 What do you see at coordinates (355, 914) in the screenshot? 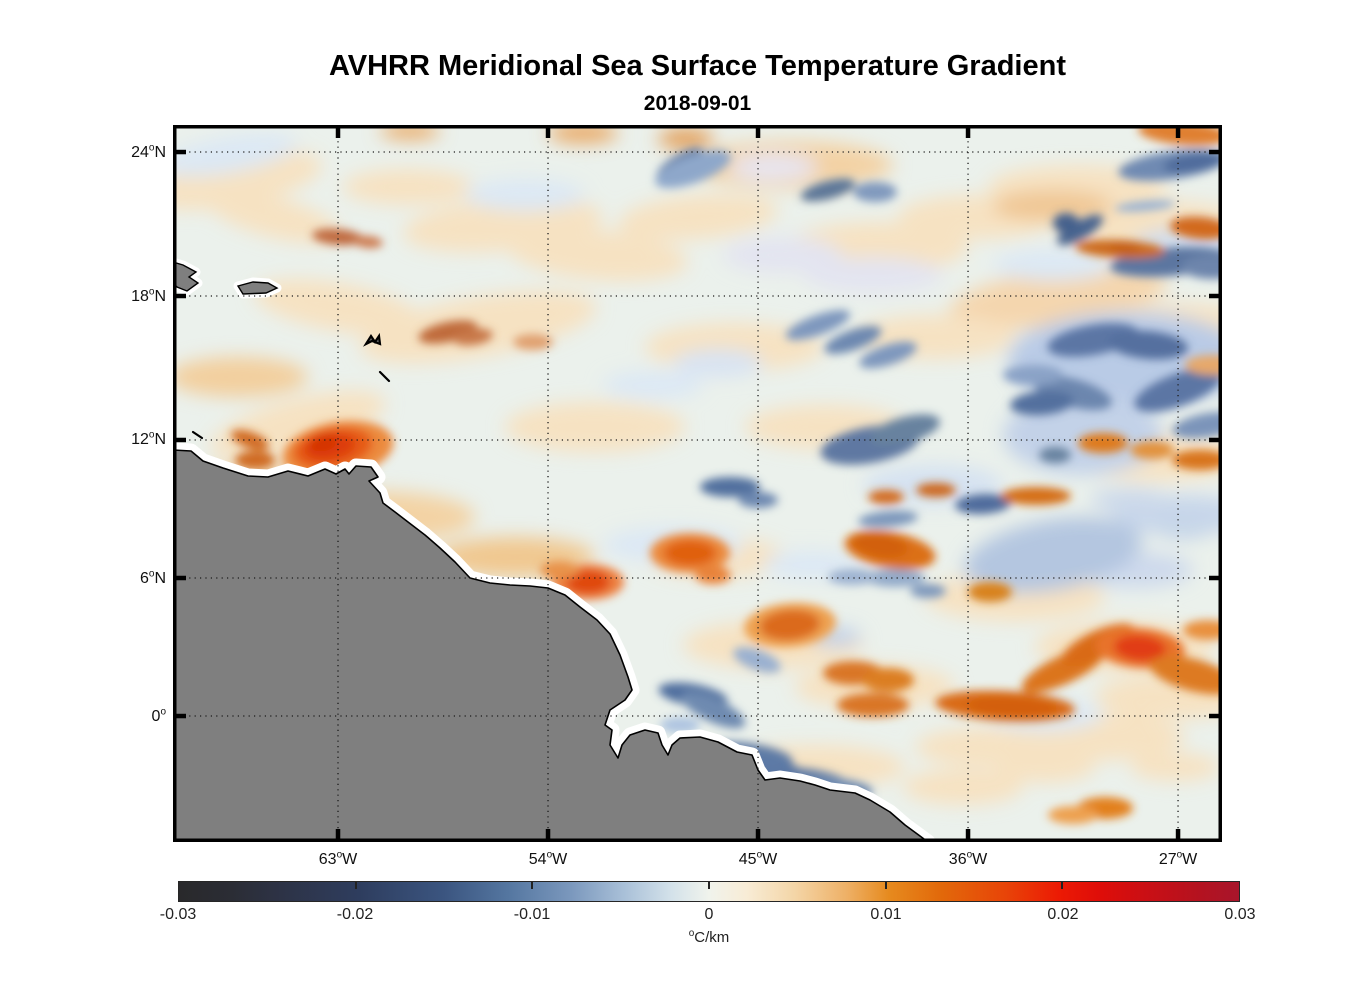
I see `colorbar-tick-label: -0.02` at bounding box center [355, 914].